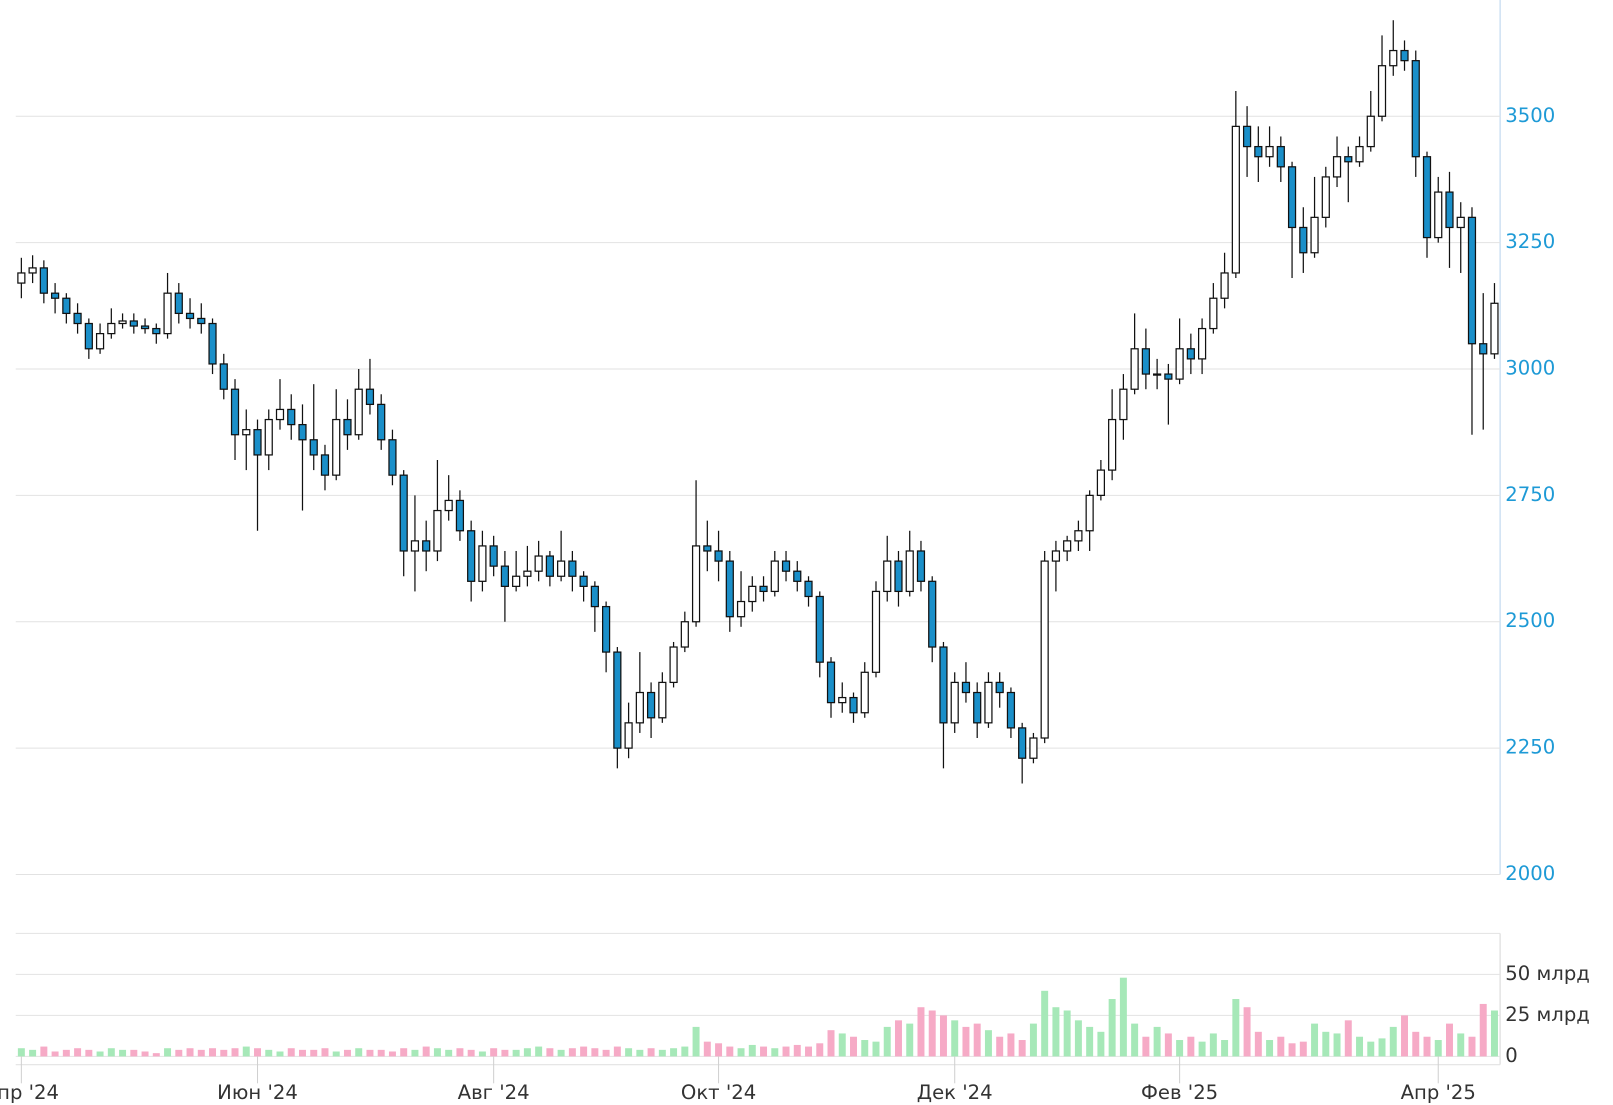  What do you see at coordinates (955, 1092) in the screenshot?
I see `x-tick-label: Дек '24` at bounding box center [955, 1092].